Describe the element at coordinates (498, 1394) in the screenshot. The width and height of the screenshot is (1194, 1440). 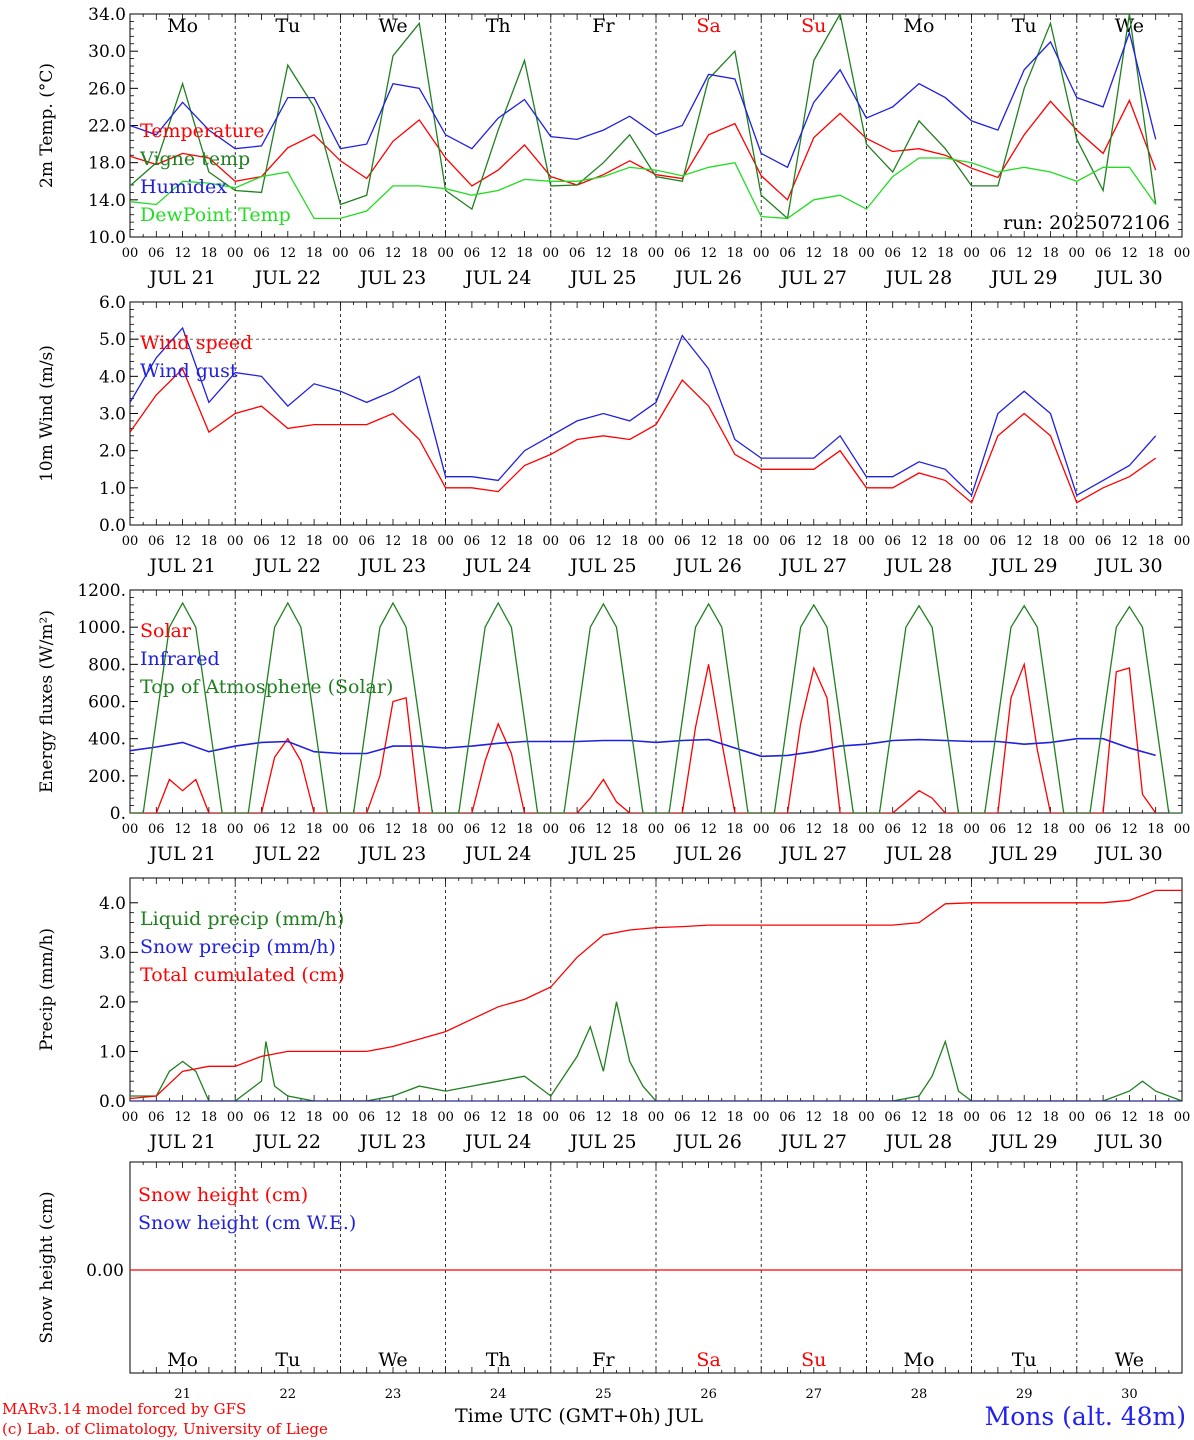
I see `day-number-label: 24` at that location.